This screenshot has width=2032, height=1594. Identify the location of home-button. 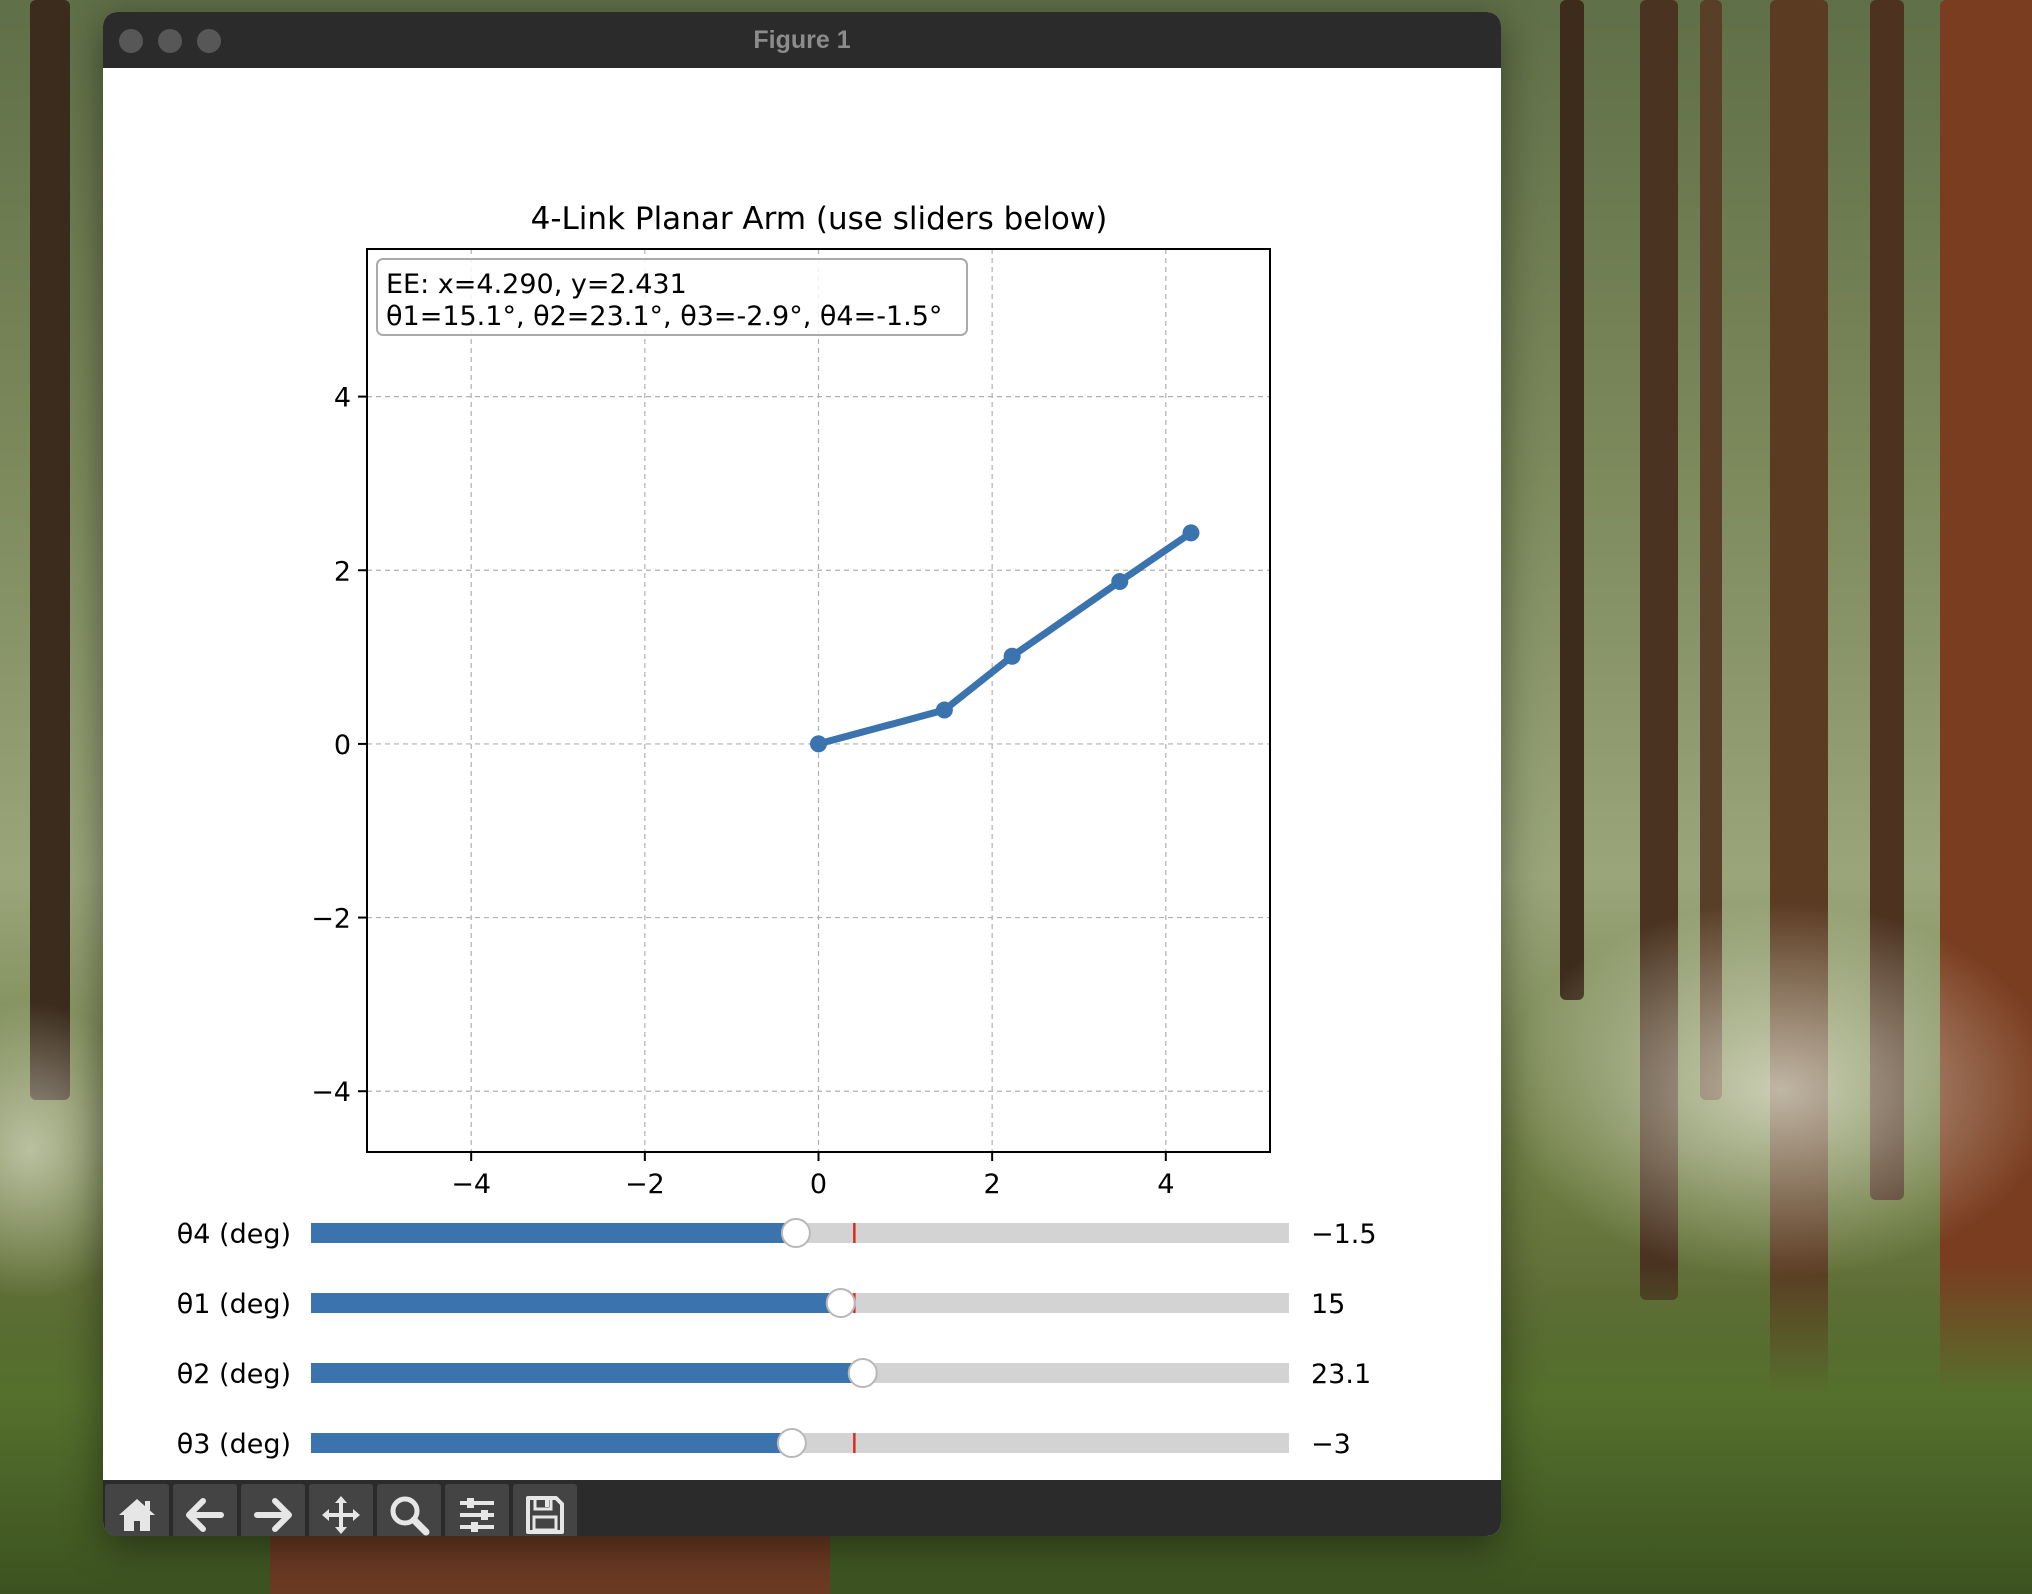
(137, 1510).